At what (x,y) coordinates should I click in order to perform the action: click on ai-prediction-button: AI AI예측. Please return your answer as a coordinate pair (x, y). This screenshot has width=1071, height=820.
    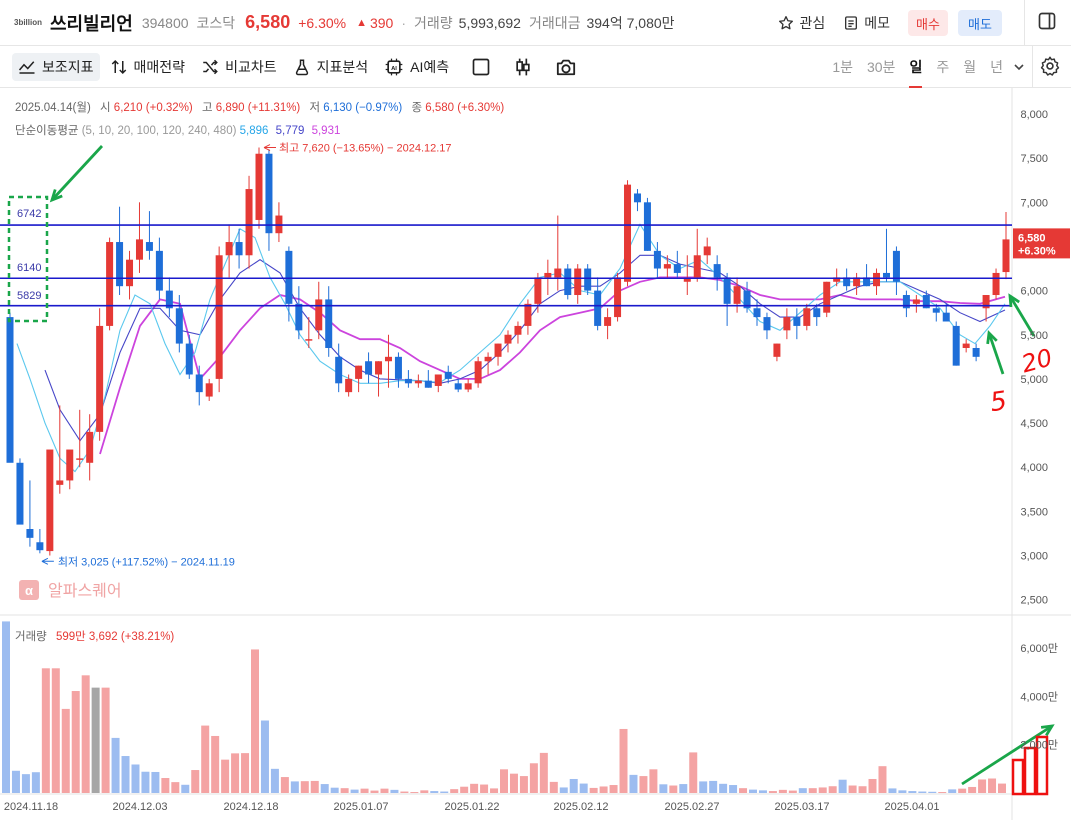
    Looking at the image, I should click on (416, 67).